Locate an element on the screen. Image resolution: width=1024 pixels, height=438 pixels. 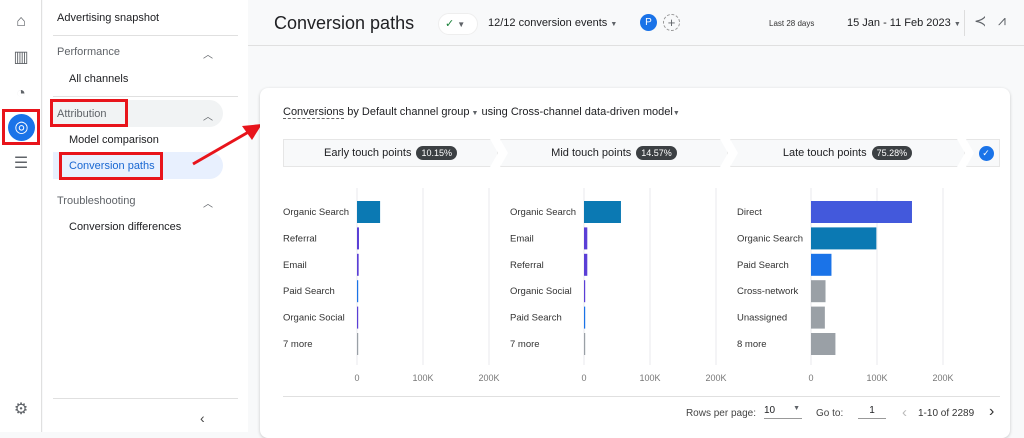
sidebar-item-conversion-paths: Conversion paths is located at coordinates (112, 166).